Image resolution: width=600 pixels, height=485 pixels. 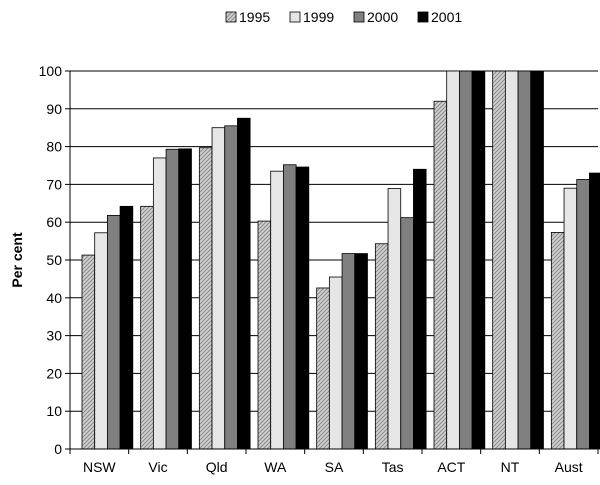 I want to click on y-tick-labels: 0 10 20 30 40 50 60 70 80 90 100, so click(x=51, y=260).